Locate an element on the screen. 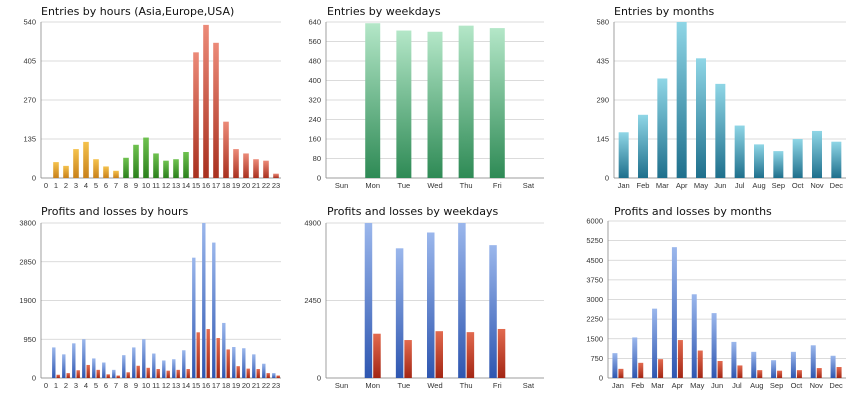  y-tick-label: 5250 is located at coordinates (594, 240).